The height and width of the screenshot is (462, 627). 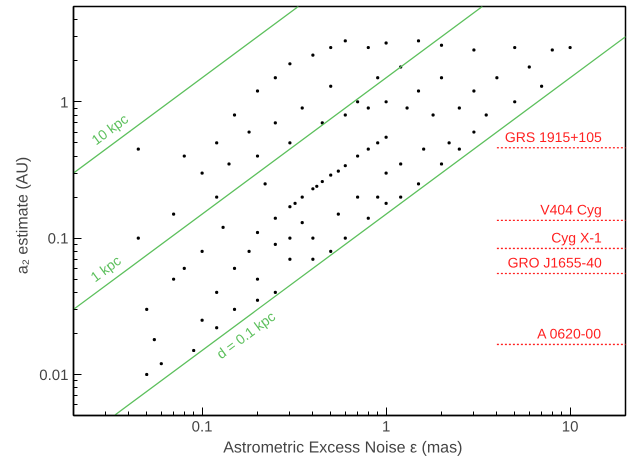 What do you see at coordinates (105, 269) in the screenshot?
I see `text: 1 kpc` at bounding box center [105, 269].